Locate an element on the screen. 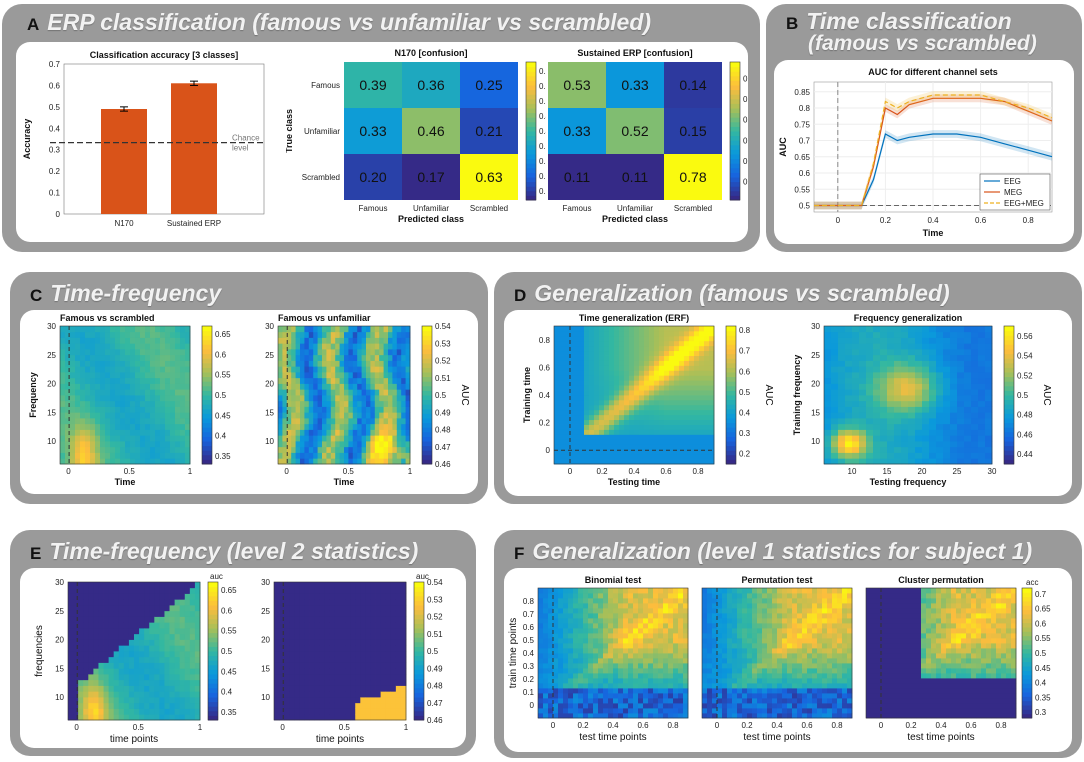  line-xtick: 0.2 is located at coordinates (886, 220).